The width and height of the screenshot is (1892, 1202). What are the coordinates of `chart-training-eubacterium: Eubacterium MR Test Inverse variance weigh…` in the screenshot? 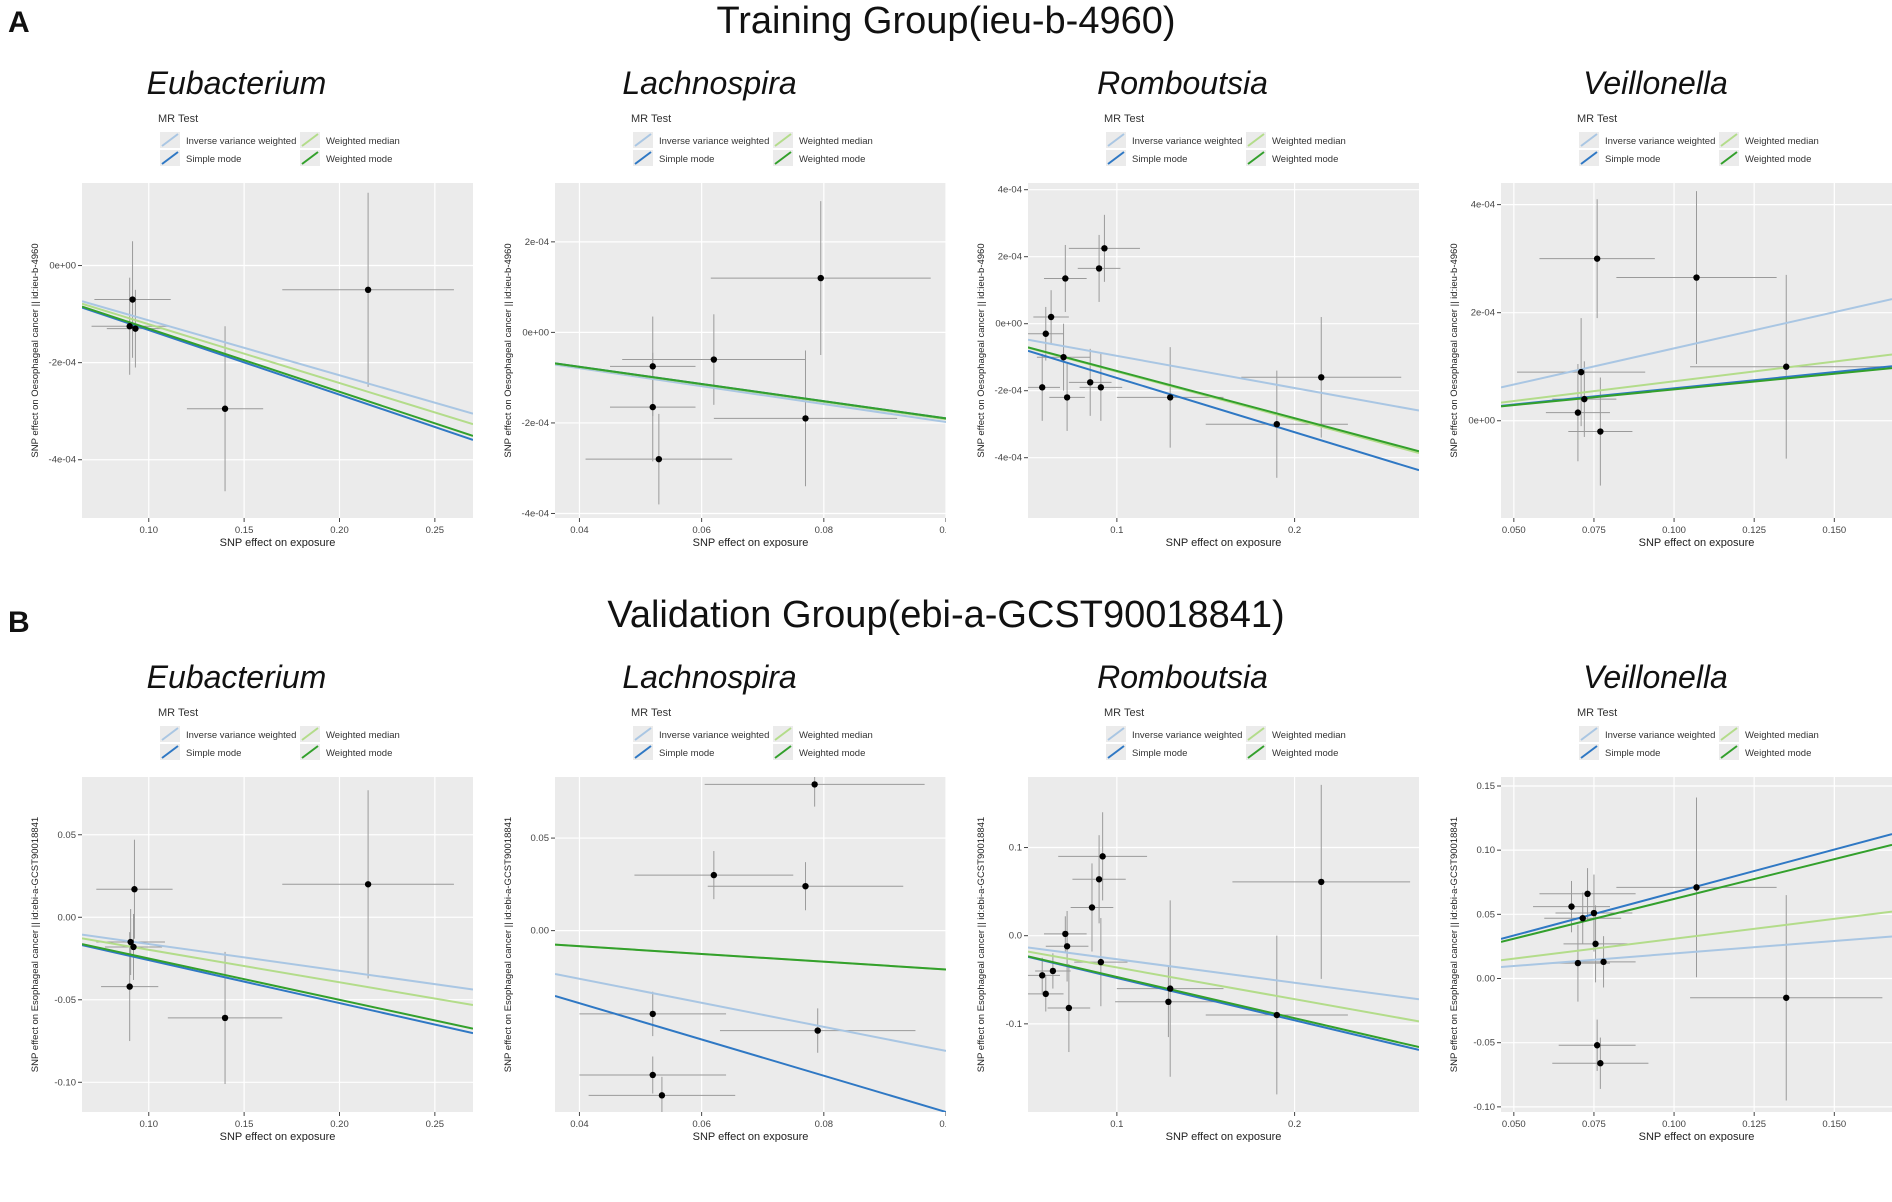 It's located at (236, 328).